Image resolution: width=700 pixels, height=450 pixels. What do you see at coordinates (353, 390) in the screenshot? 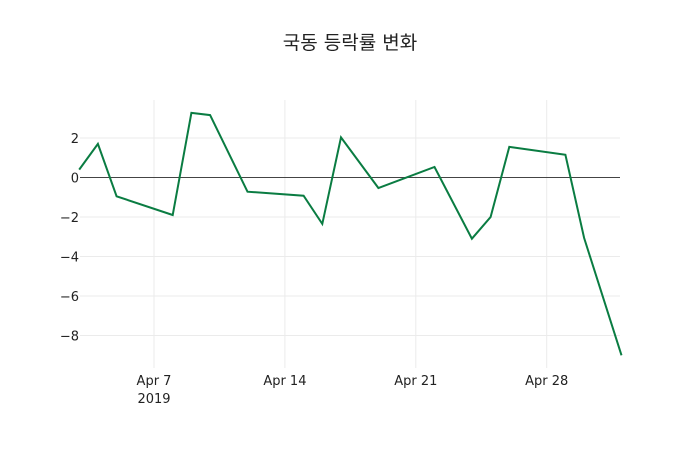
I see `x-axis-ticks: Apr 7 2019 Apr 14 Apr 21 Apr 28` at bounding box center [353, 390].